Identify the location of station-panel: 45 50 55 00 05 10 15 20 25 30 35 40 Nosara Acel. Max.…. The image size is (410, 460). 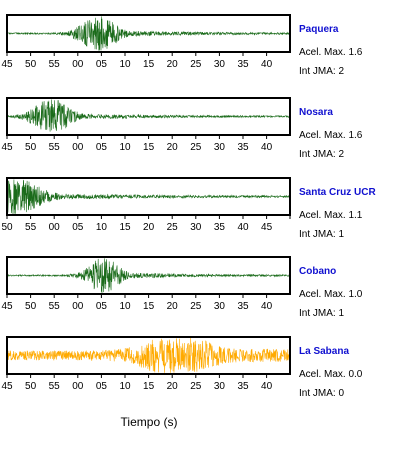
(182, 128).